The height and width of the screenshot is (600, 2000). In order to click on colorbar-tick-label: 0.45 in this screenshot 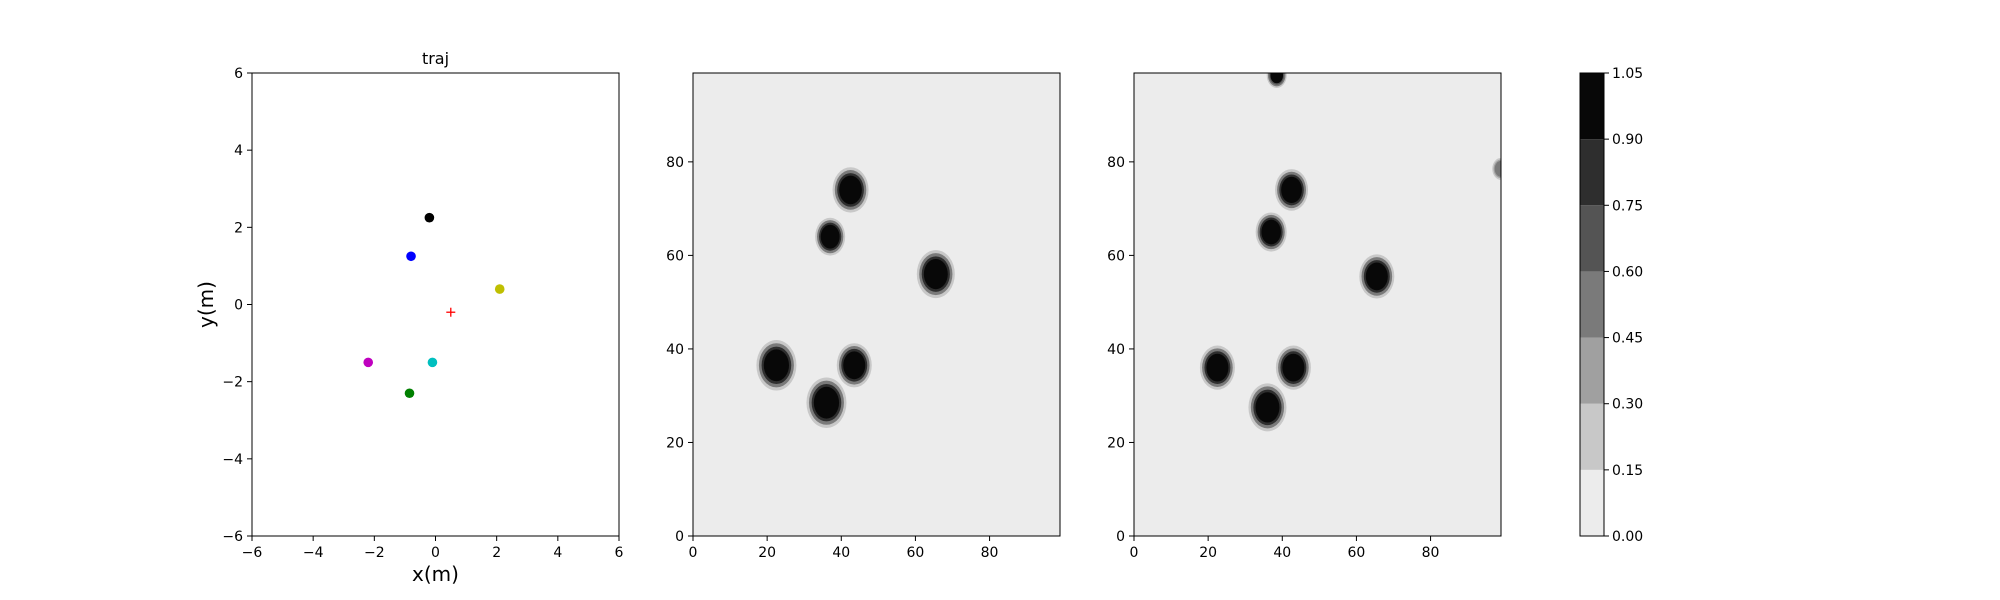, I will do `click(1627, 339)`.